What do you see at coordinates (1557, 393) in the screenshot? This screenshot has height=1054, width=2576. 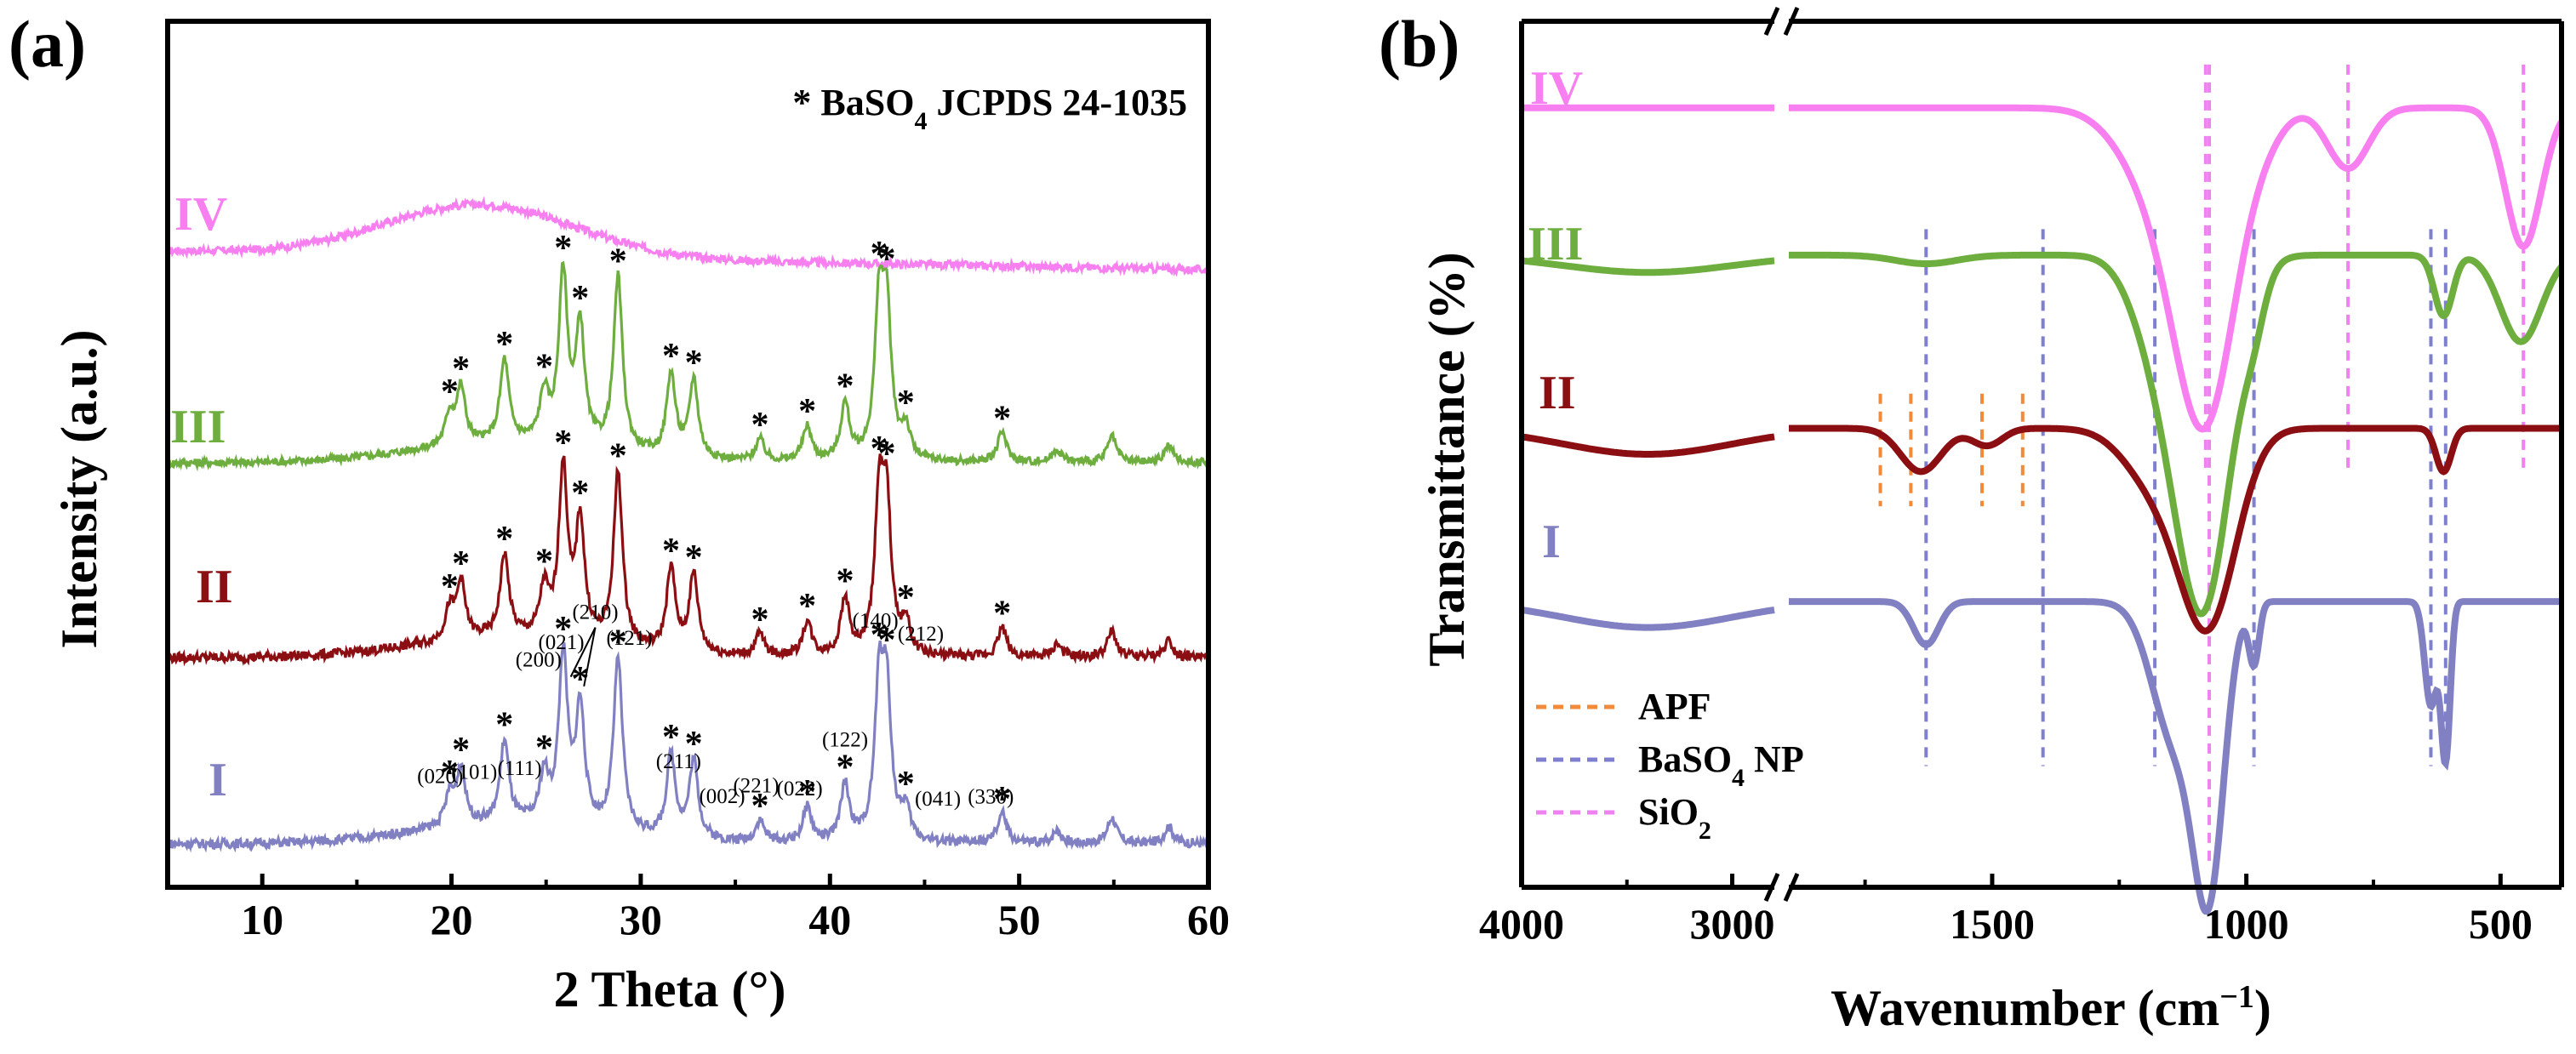 I see `ftir-series-label-II: II` at bounding box center [1557, 393].